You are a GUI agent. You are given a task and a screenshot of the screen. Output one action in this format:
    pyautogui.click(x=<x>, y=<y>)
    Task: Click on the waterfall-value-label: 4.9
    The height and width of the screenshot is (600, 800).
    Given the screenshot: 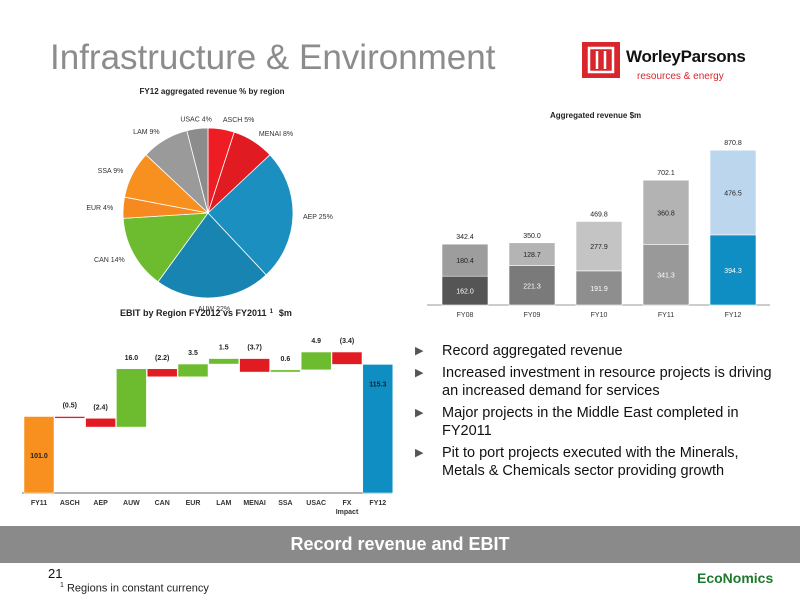 What is the action you would take?
    pyautogui.click(x=316, y=341)
    